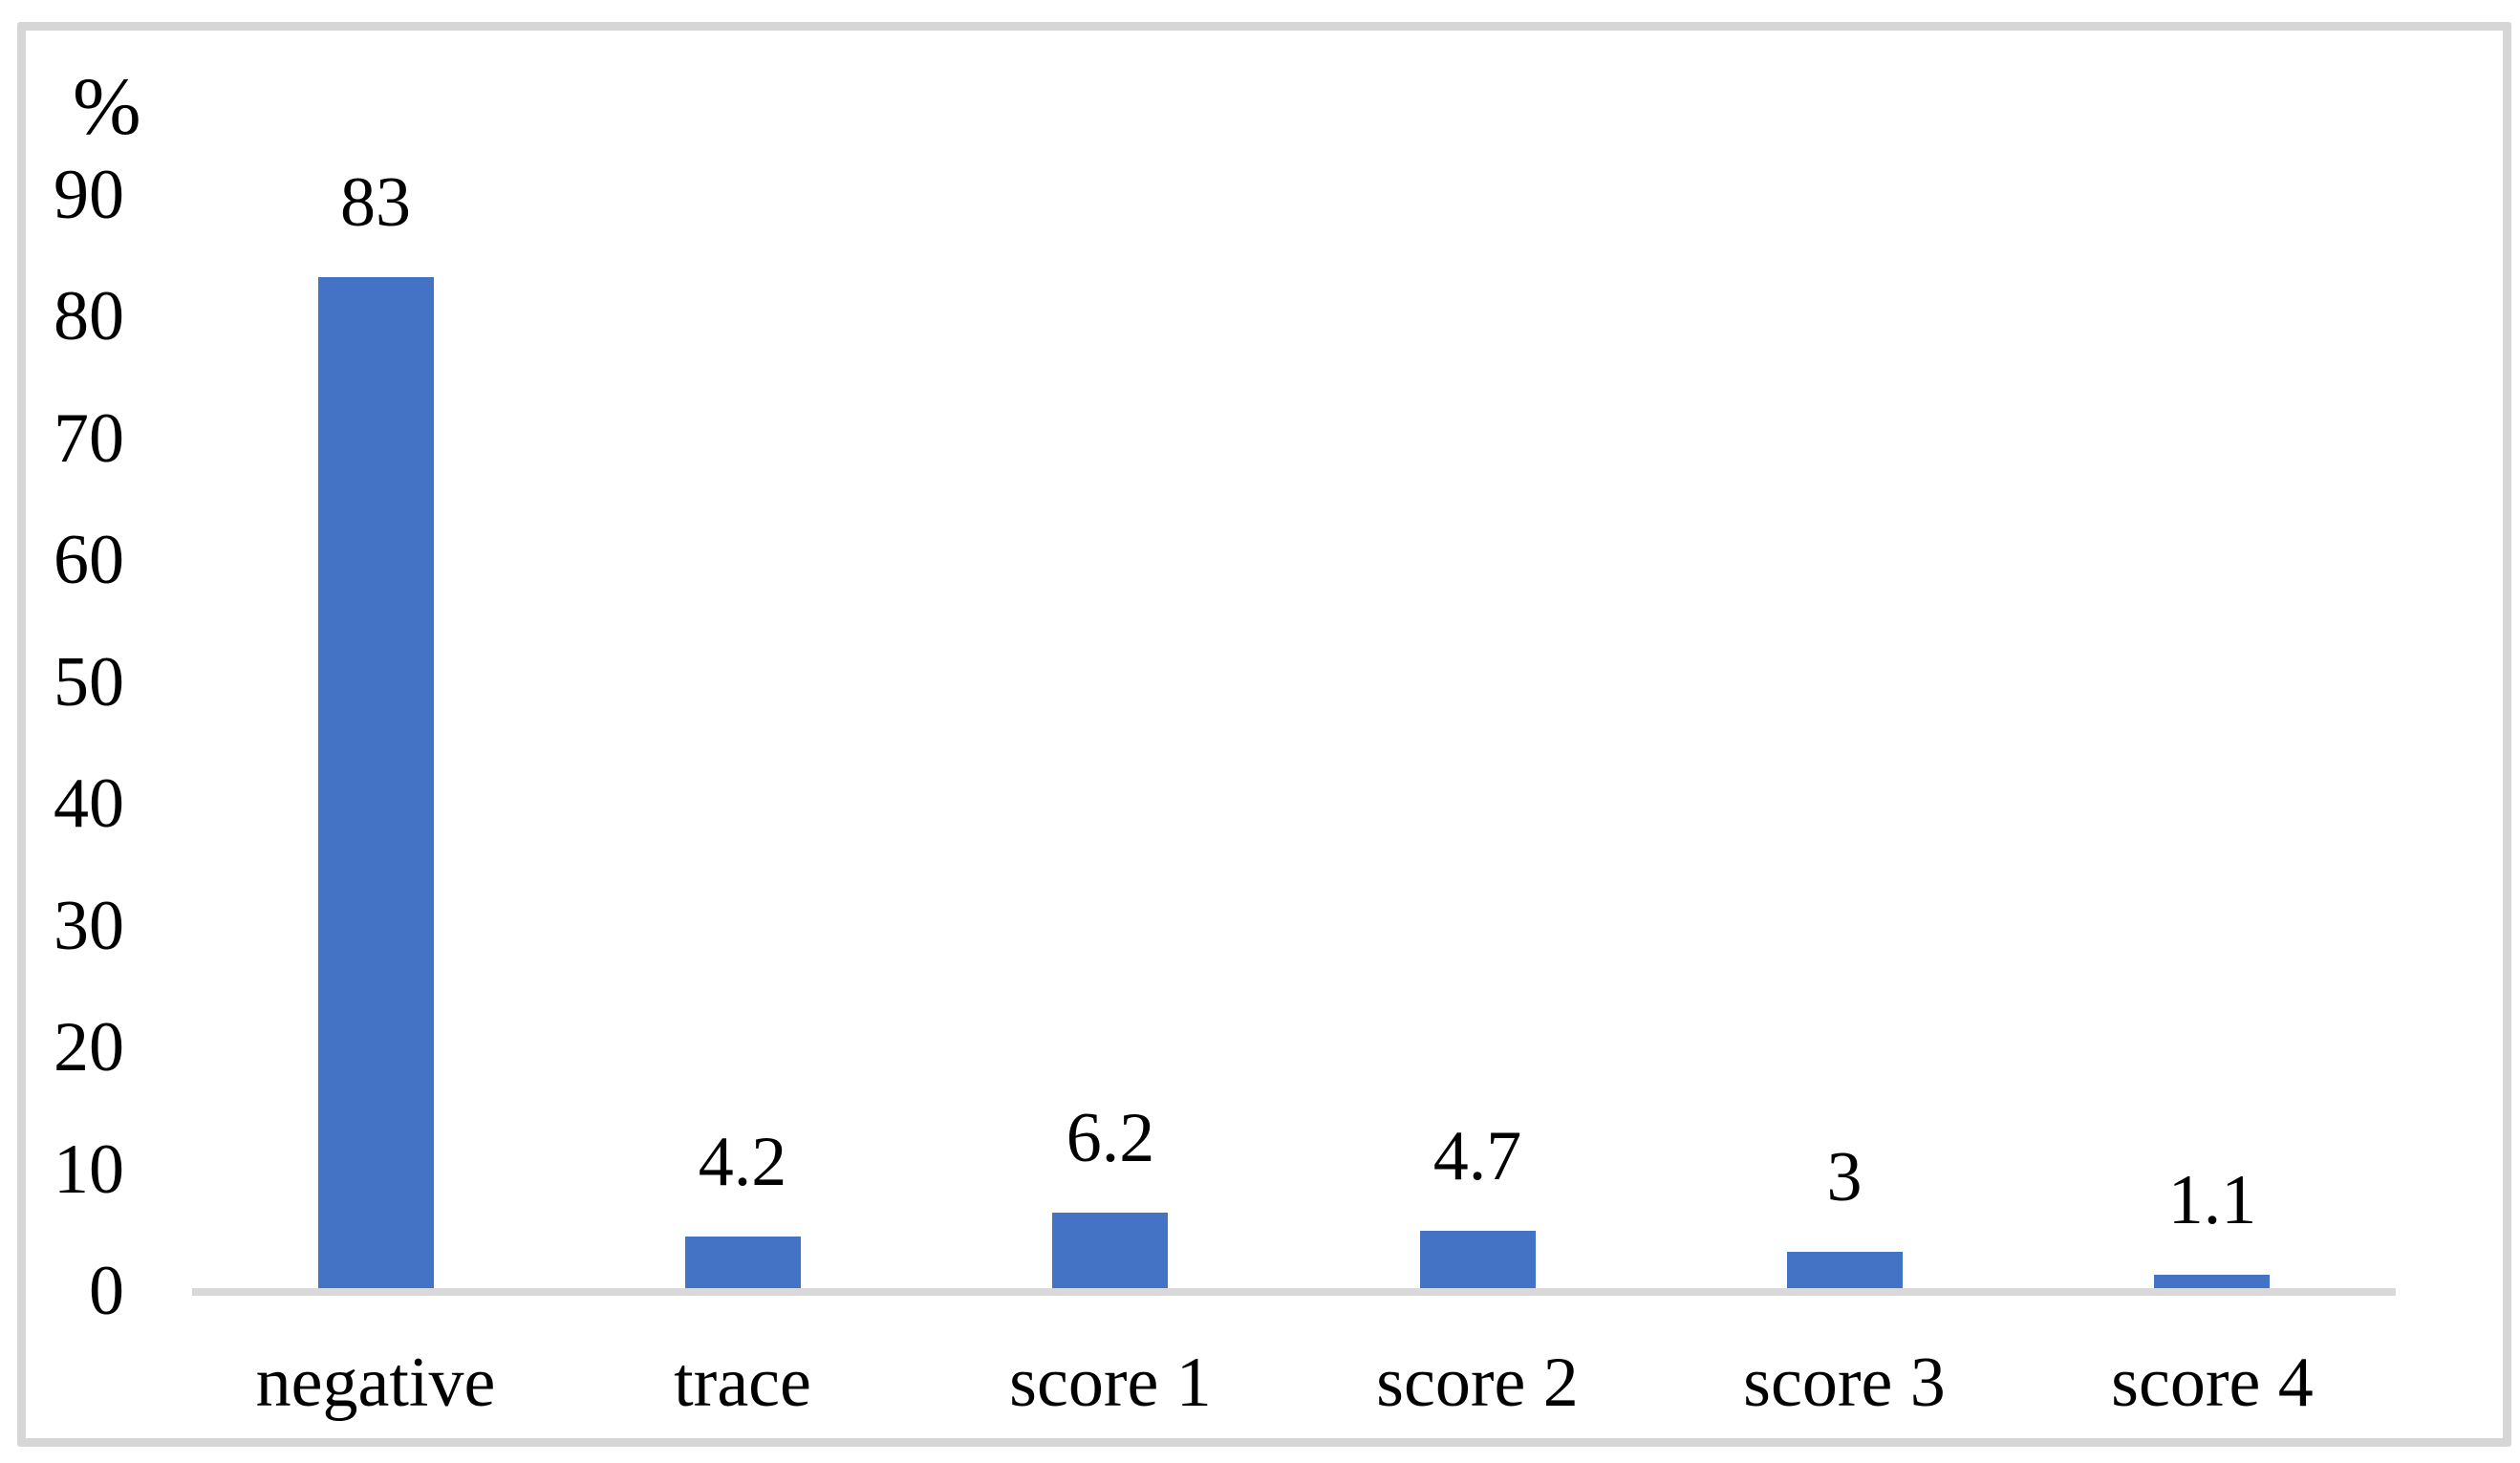 This screenshot has height=1463, width=2520. What do you see at coordinates (89, 803) in the screenshot?
I see `y-axis-tick-label: 40` at bounding box center [89, 803].